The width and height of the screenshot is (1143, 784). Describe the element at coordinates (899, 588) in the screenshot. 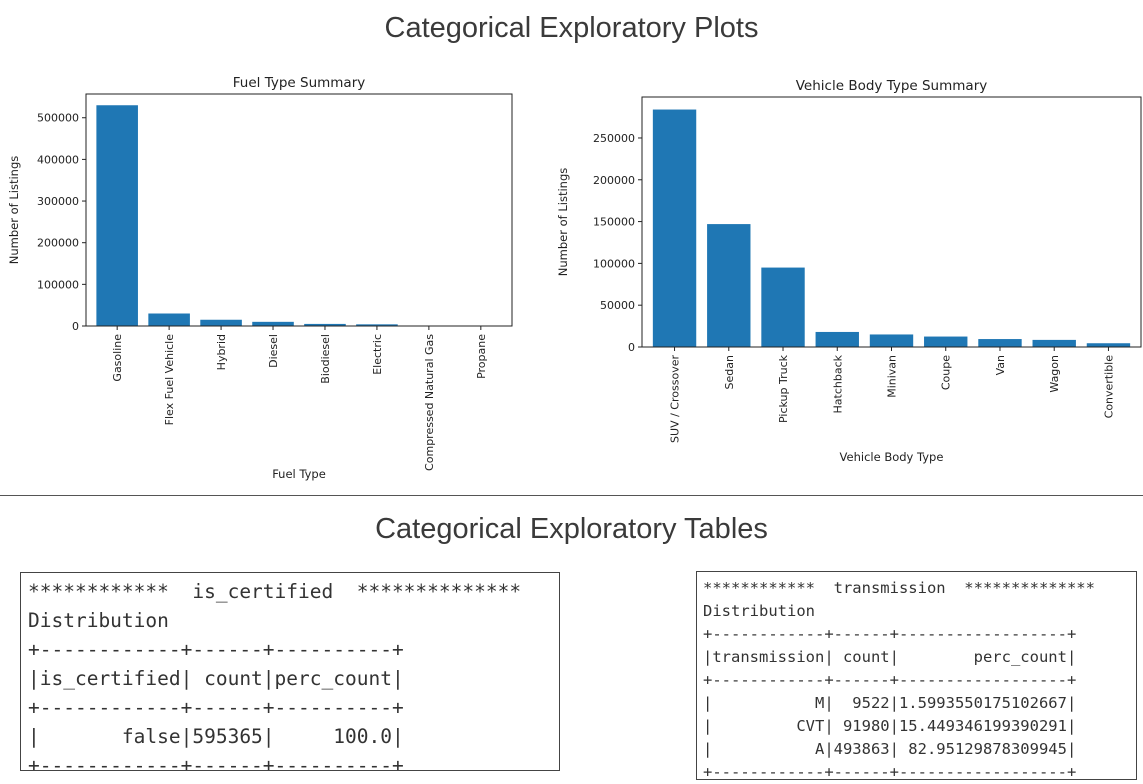

I see `table-line: ************ transmission **************` at that location.